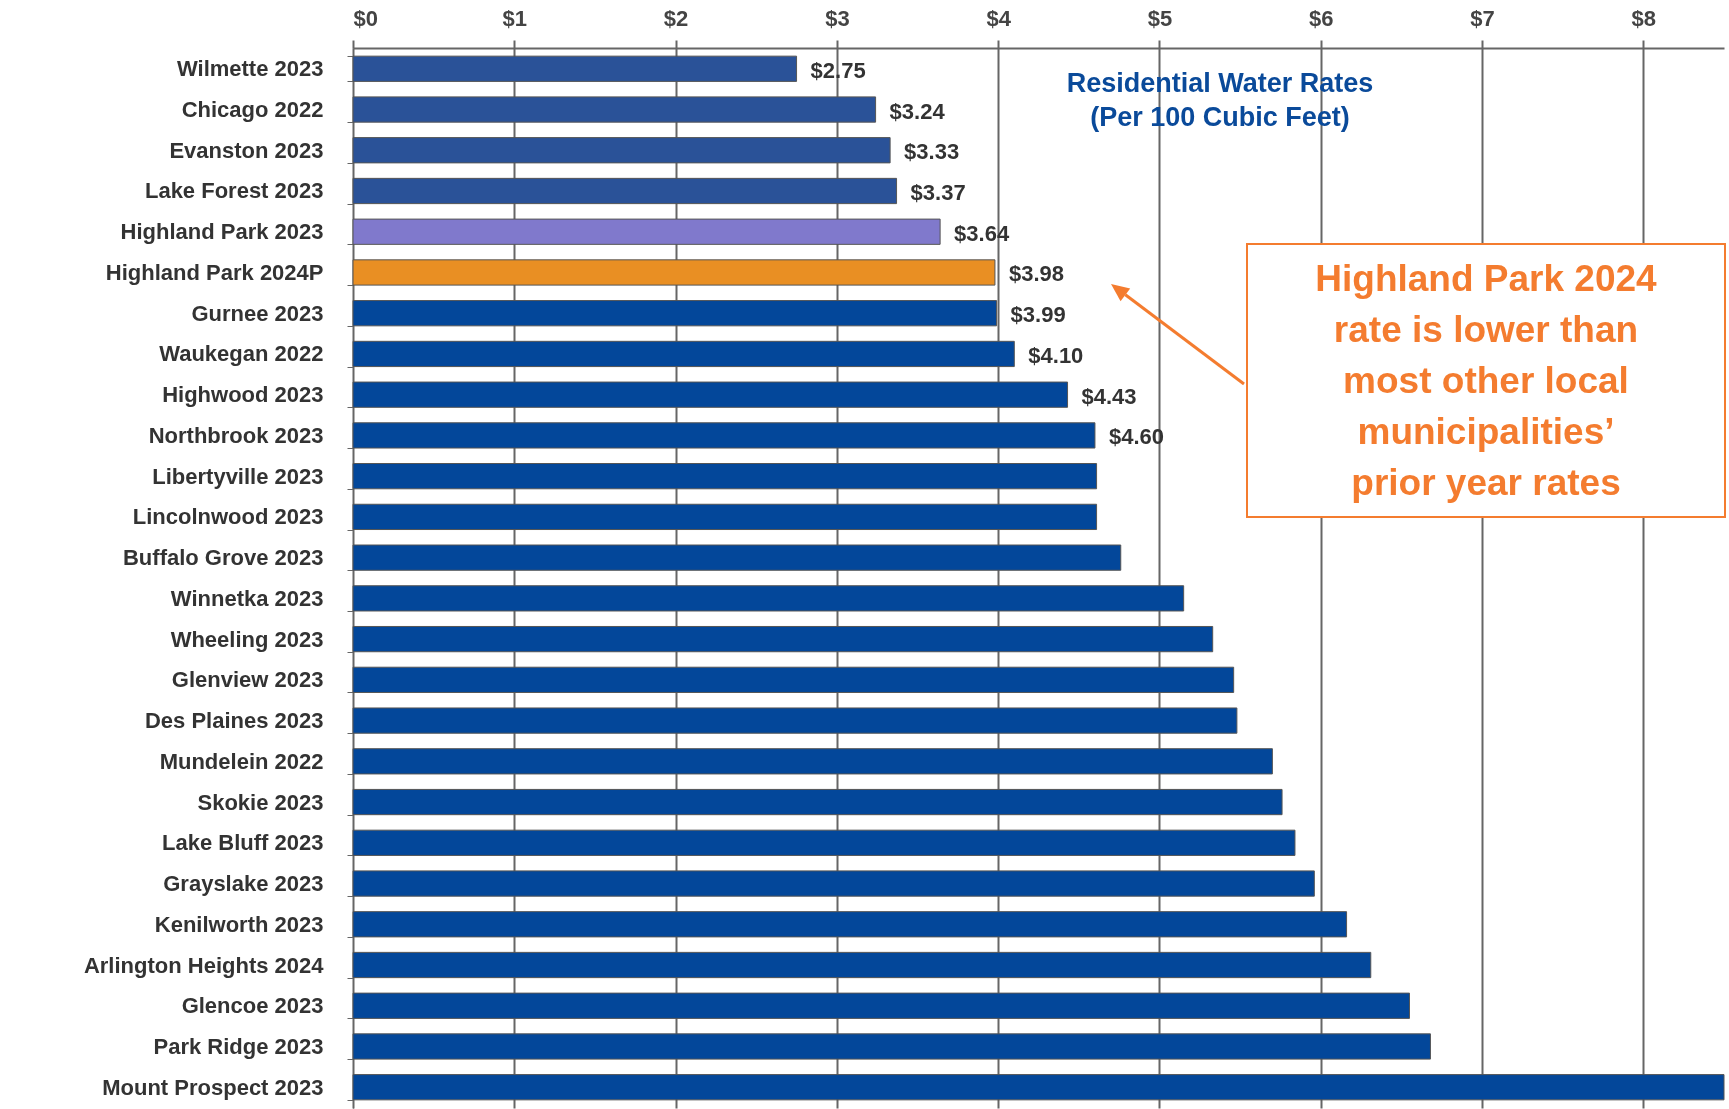 The height and width of the screenshot is (1109, 1729). I want to click on y-tick-label: Highland Park 2023, so click(222, 232).